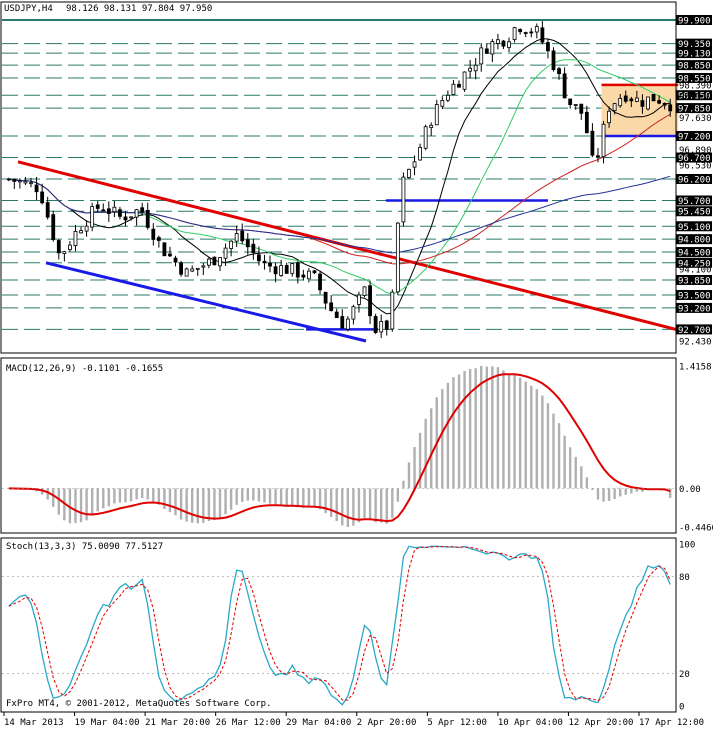 The height and width of the screenshot is (733, 713). I want to click on price-label: 97.850, so click(694, 110).